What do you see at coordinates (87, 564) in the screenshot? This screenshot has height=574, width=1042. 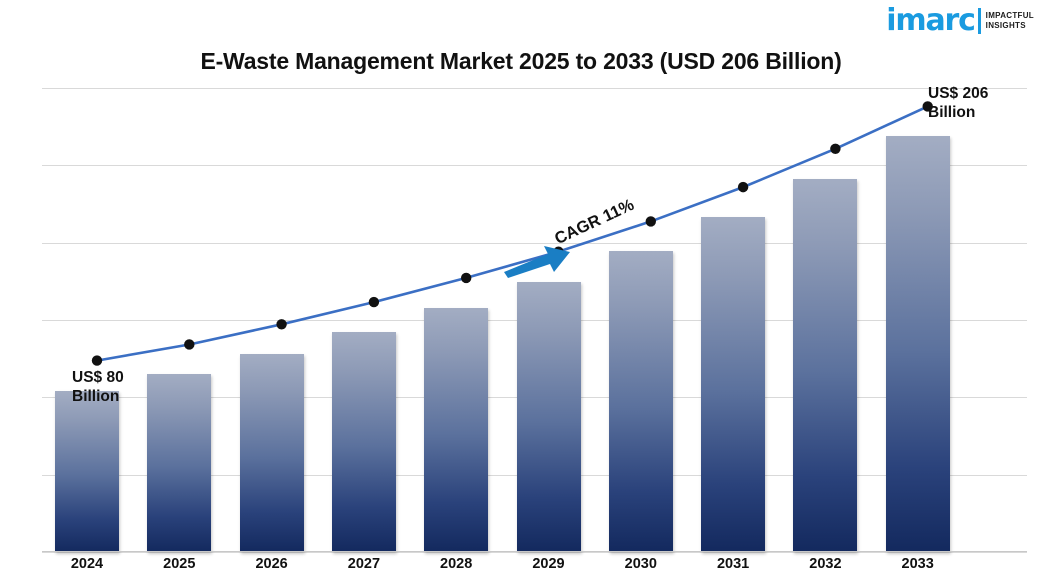 I see `x-axis-label: 2024` at bounding box center [87, 564].